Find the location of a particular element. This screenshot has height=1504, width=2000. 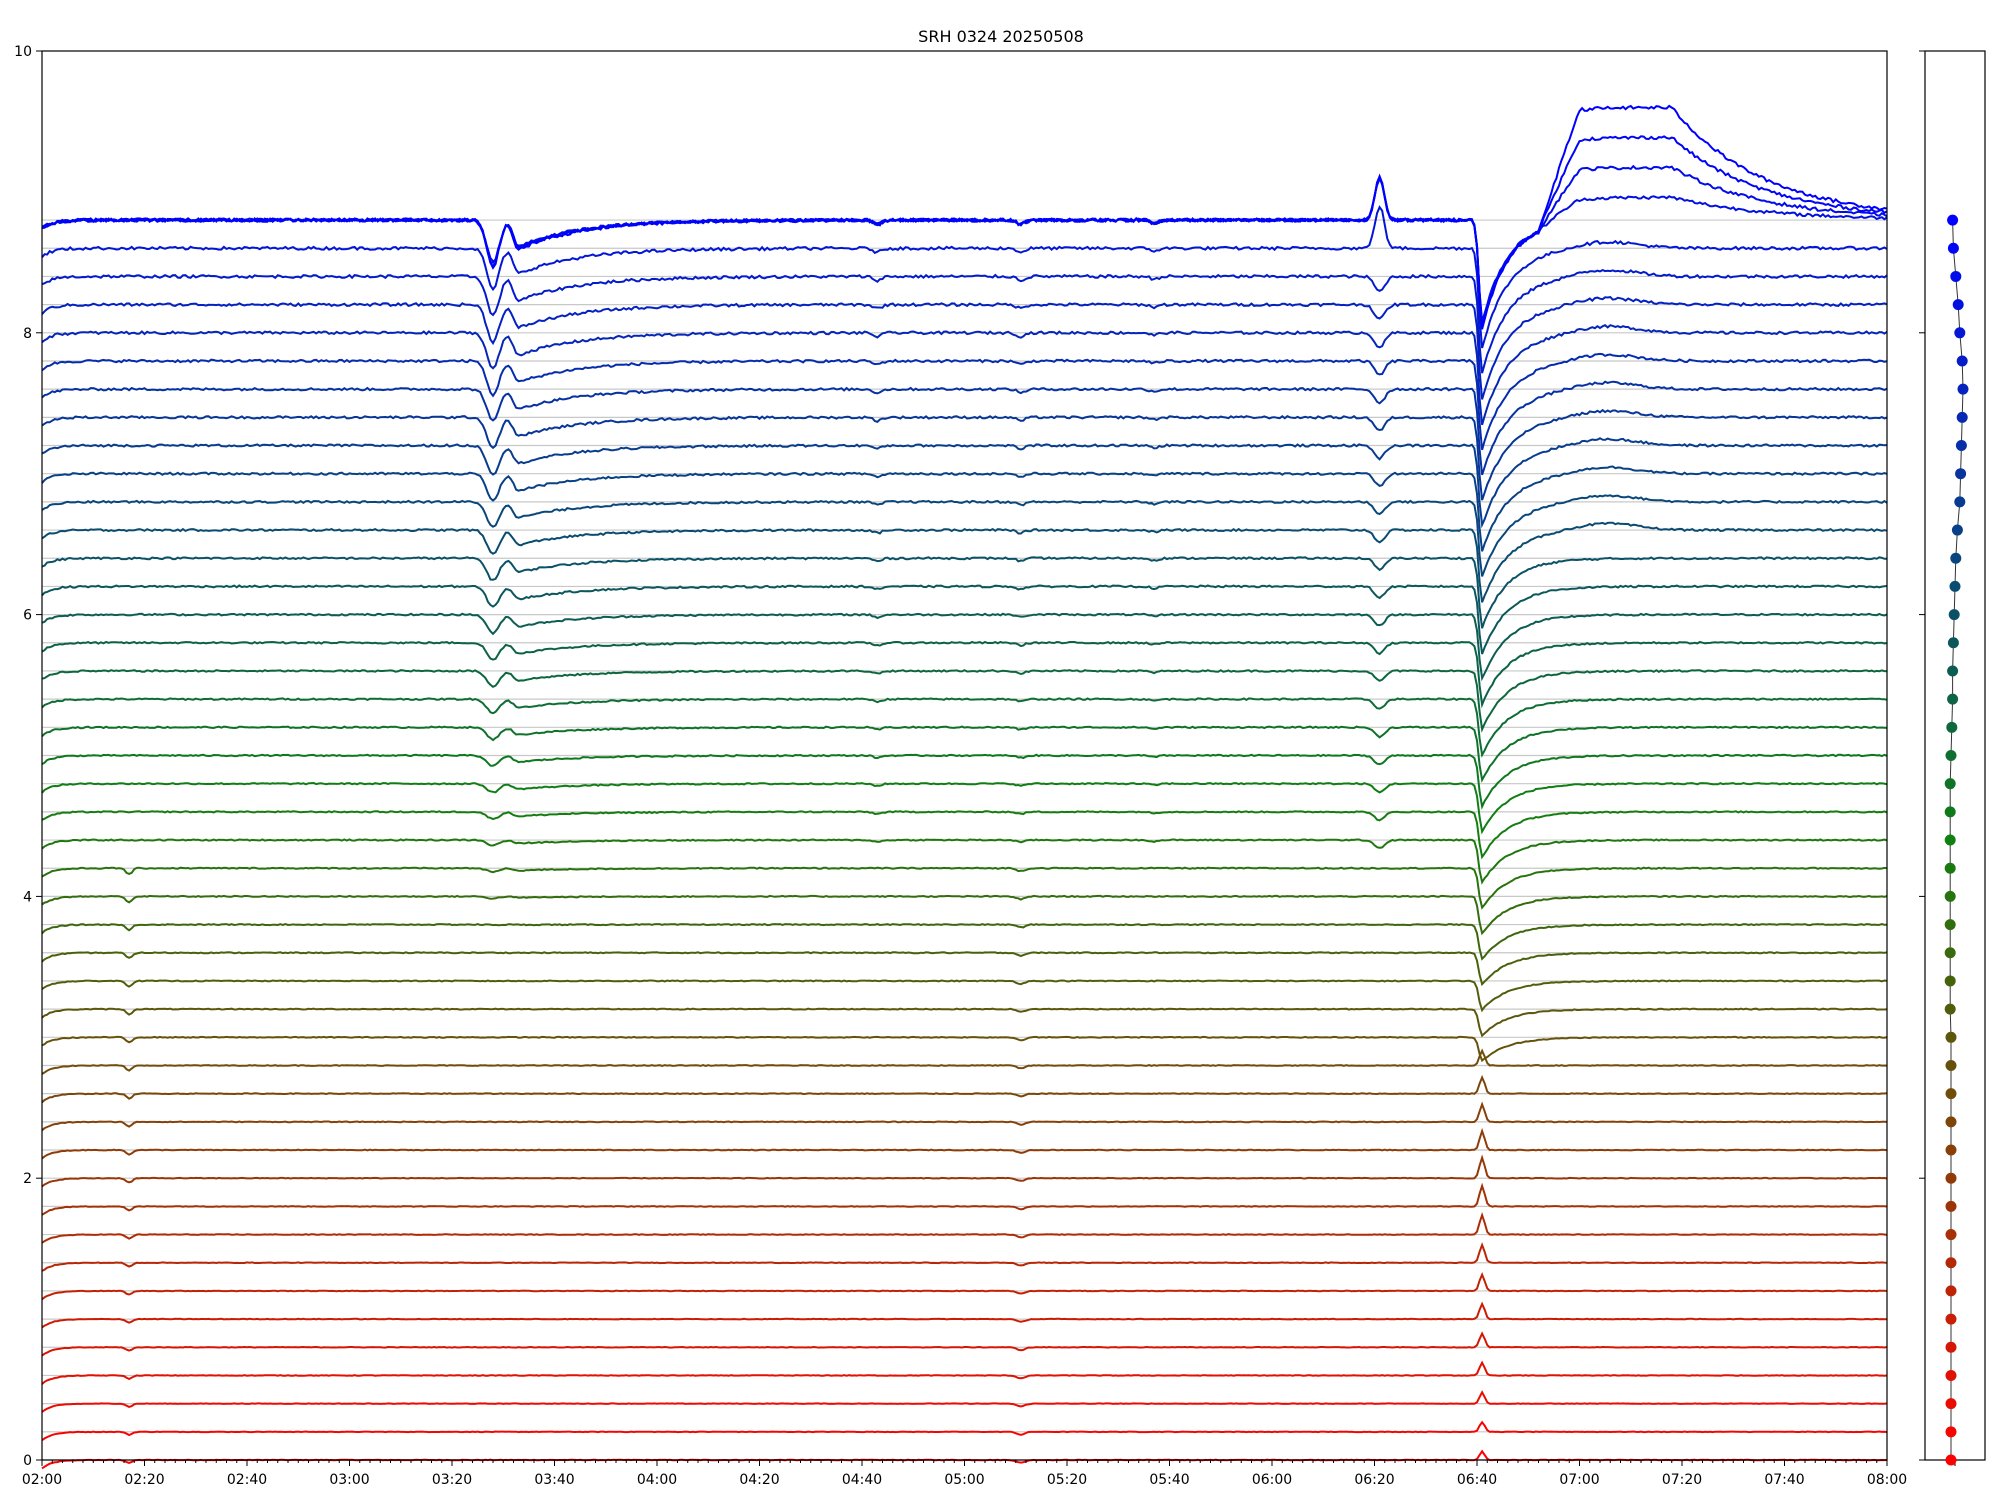

x-tick-label: 02:00 is located at coordinates (42, 1480).